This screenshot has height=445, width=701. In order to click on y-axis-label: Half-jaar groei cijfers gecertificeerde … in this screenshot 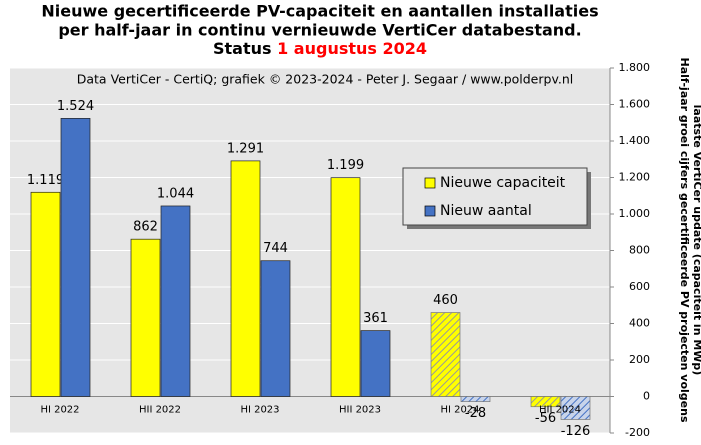, I will do `click(684, 239)`.